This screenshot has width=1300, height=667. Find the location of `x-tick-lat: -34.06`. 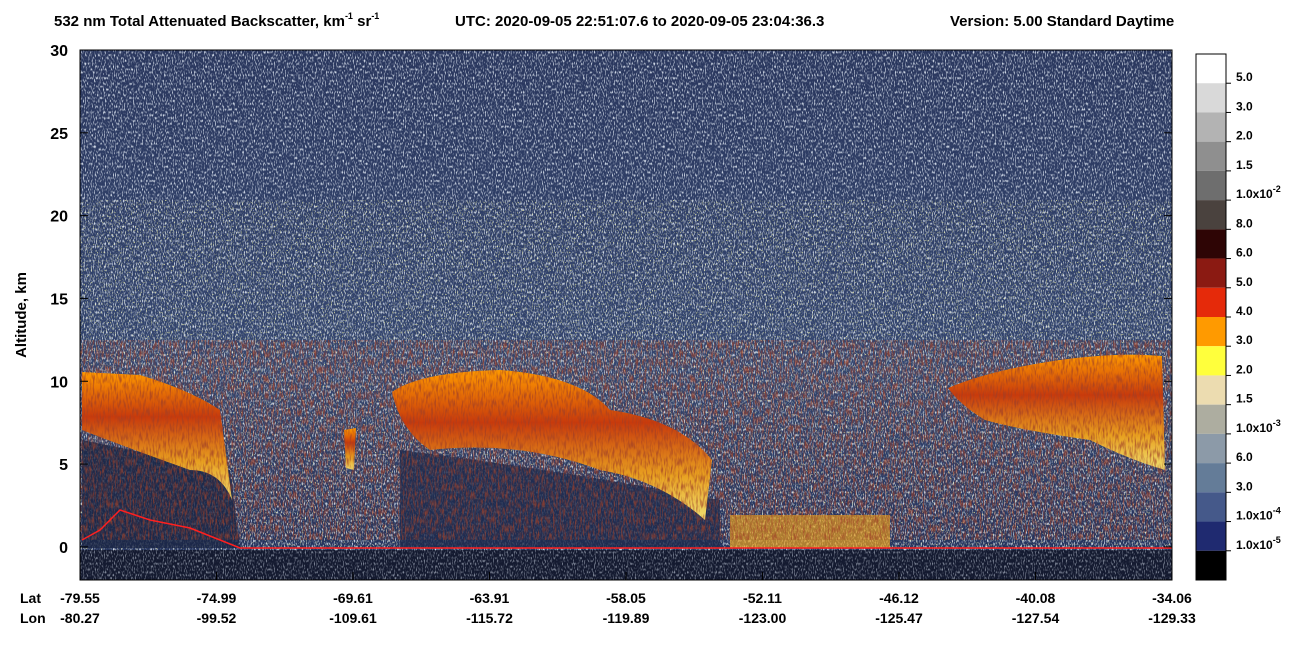

x-tick-lat: -34.06 is located at coordinates (1172, 598).